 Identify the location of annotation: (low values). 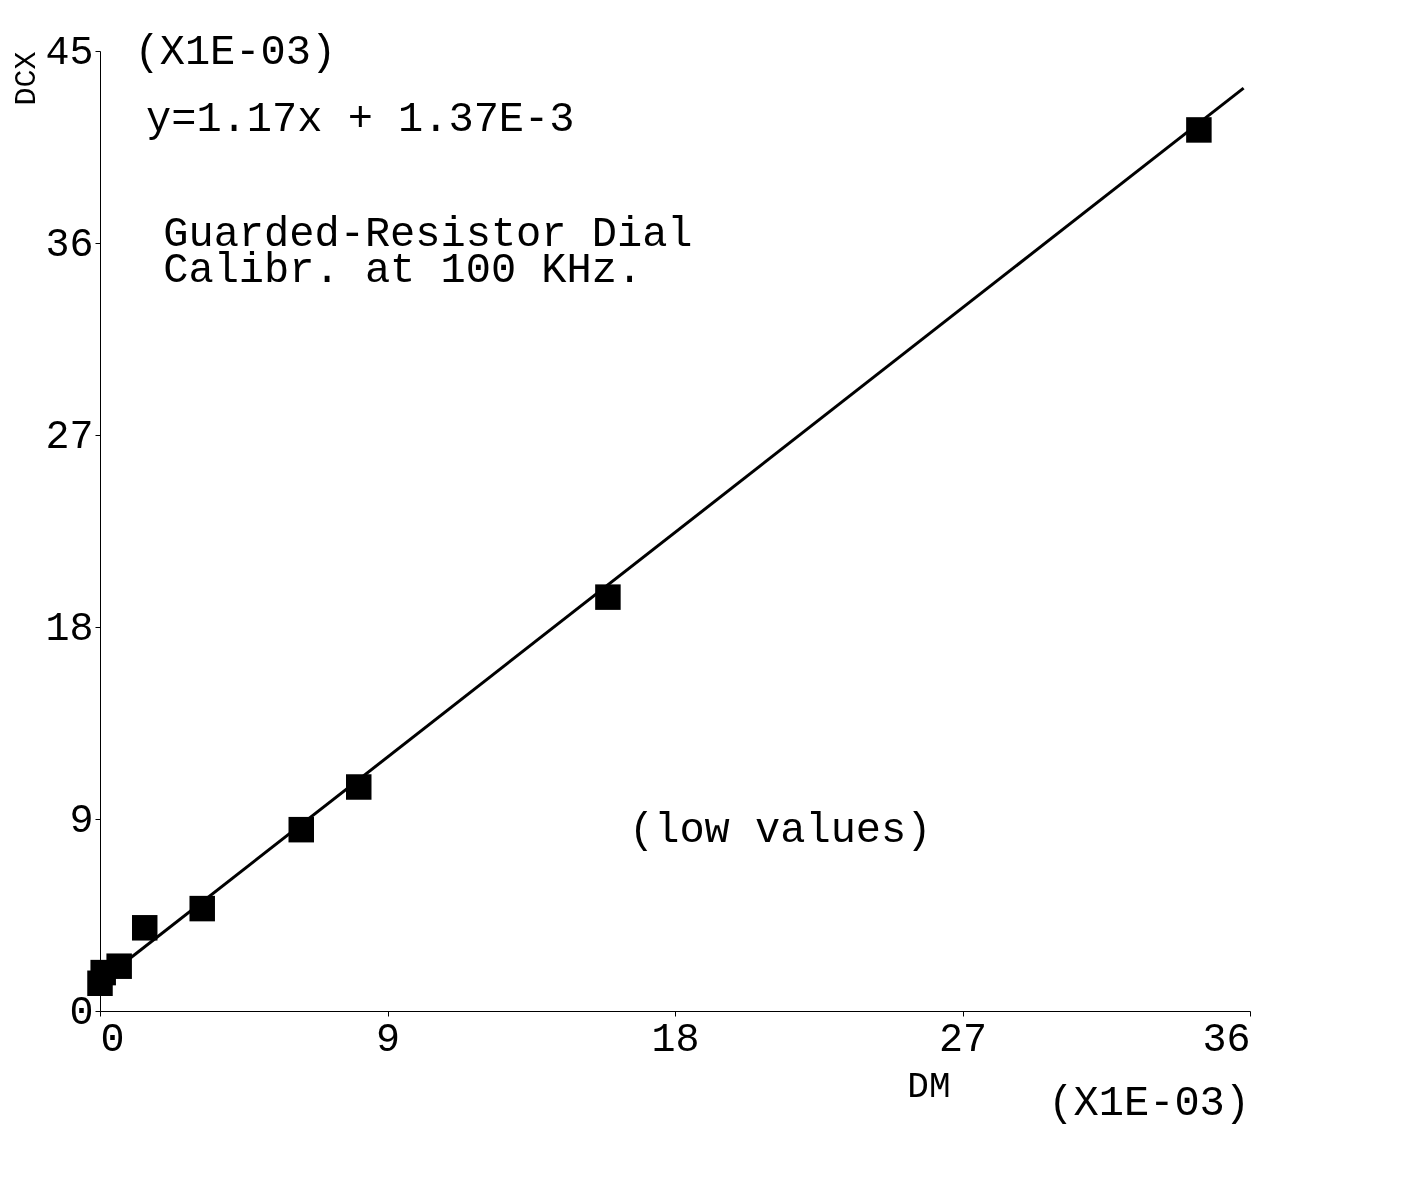
(780, 830).